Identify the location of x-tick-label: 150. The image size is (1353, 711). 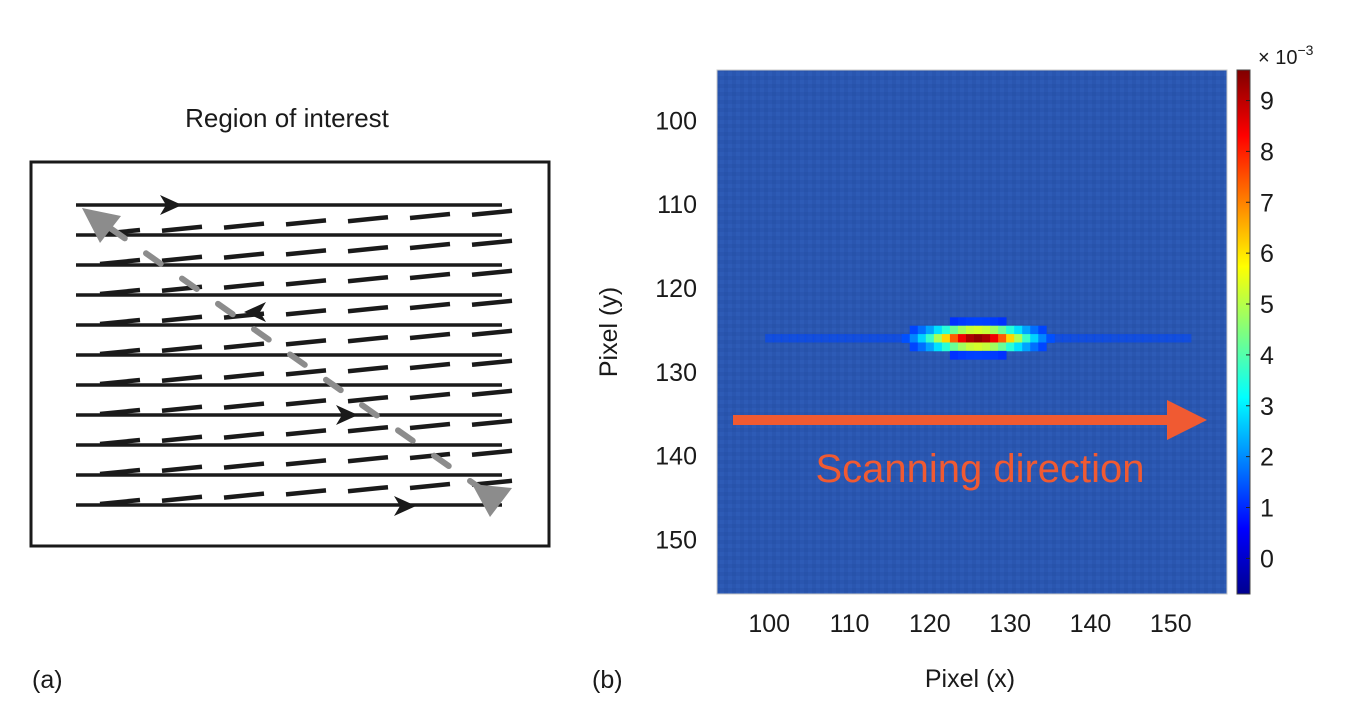
(1171, 624).